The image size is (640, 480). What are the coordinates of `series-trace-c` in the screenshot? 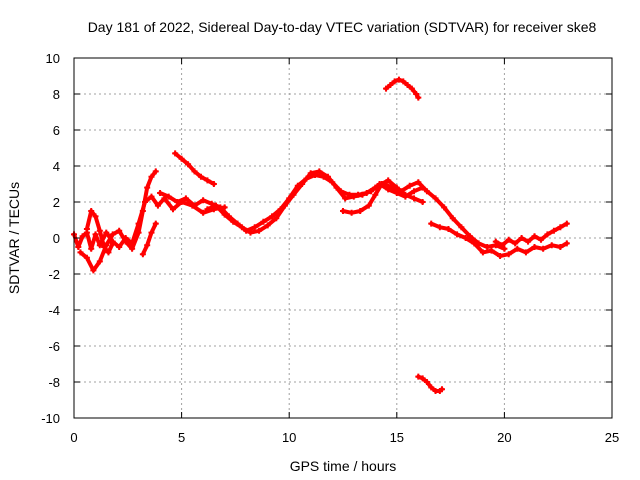 It's located at (99, 232).